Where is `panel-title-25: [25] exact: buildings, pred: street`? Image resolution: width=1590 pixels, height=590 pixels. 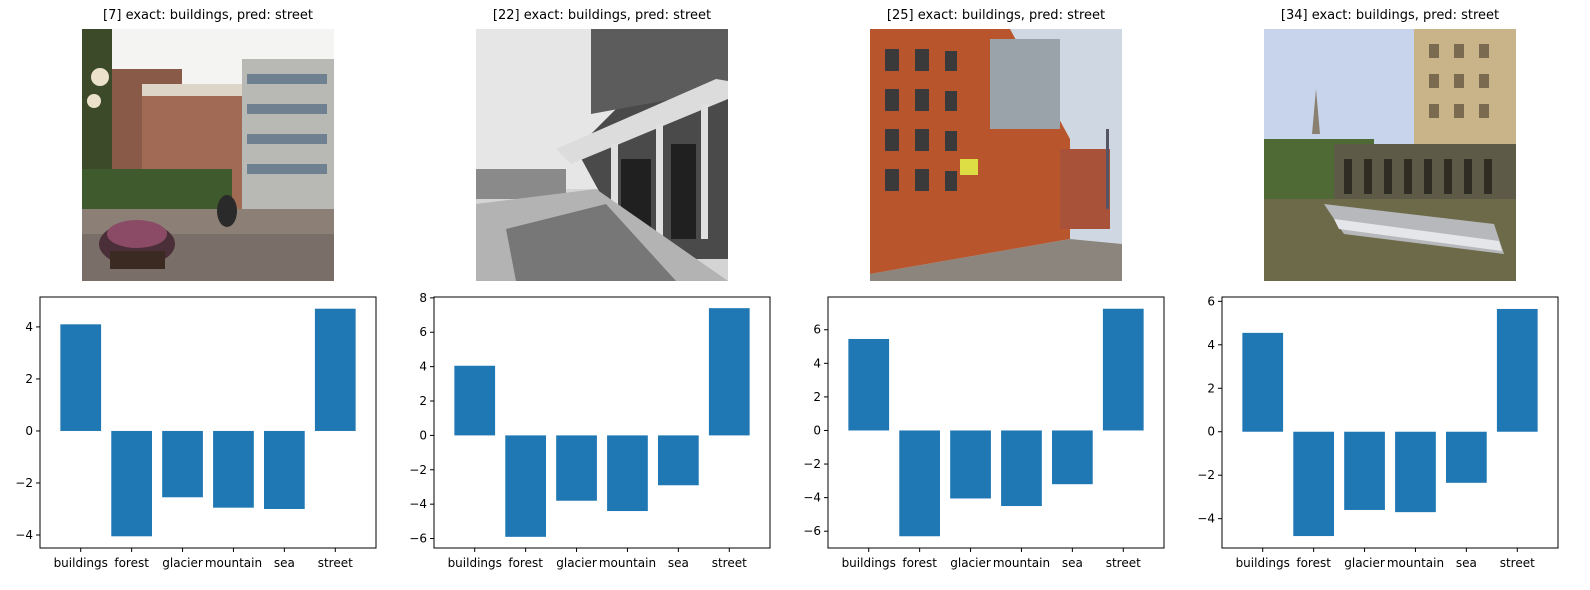 panel-title-25: [25] exact: buildings, pred: street is located at coordinates (996, 15).